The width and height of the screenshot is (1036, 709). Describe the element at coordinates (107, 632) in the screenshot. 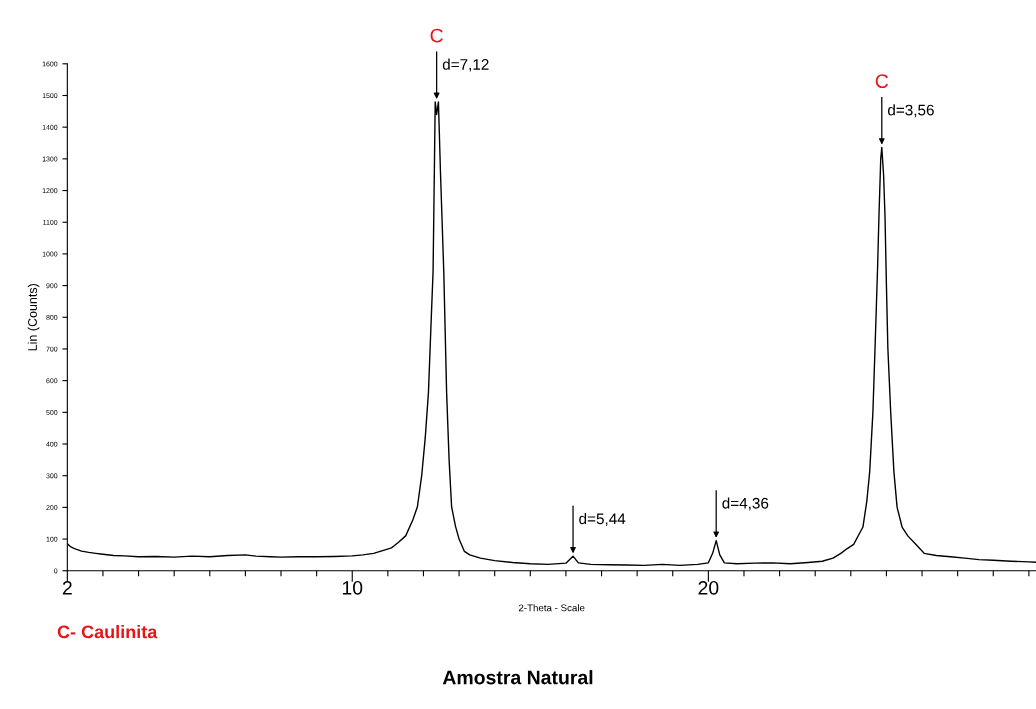

I see `text: C- Caulinita` at that location.